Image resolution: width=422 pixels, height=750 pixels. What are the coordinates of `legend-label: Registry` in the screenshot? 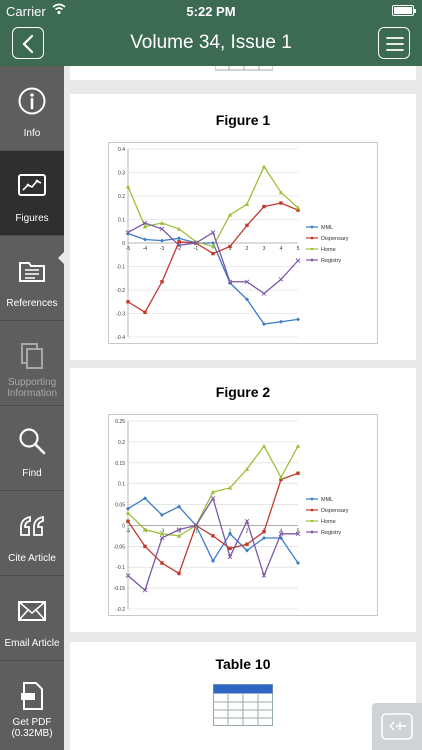 It's located at (331, 261).